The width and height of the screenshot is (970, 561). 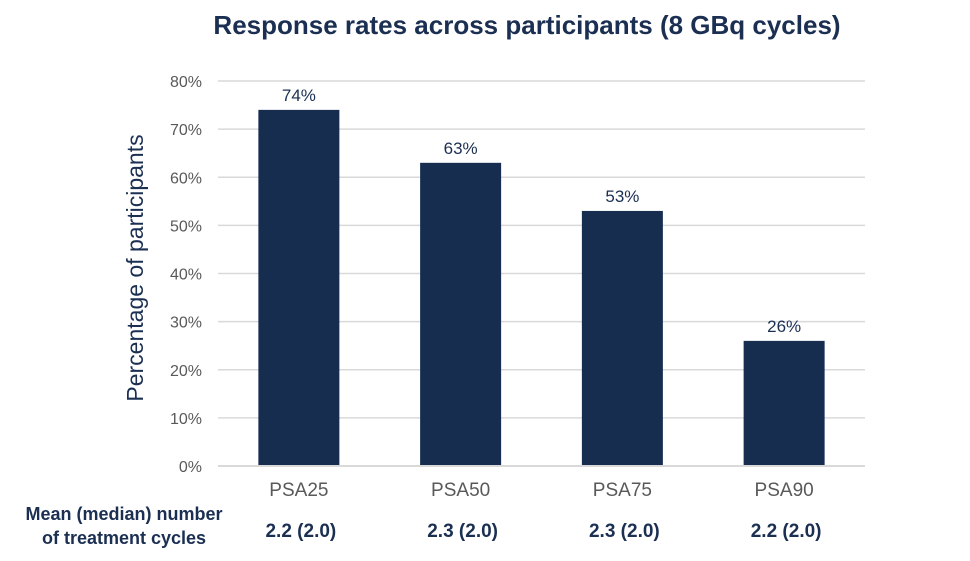 I want to click on y-tick-label: 50%, so click(x=186, y=226).